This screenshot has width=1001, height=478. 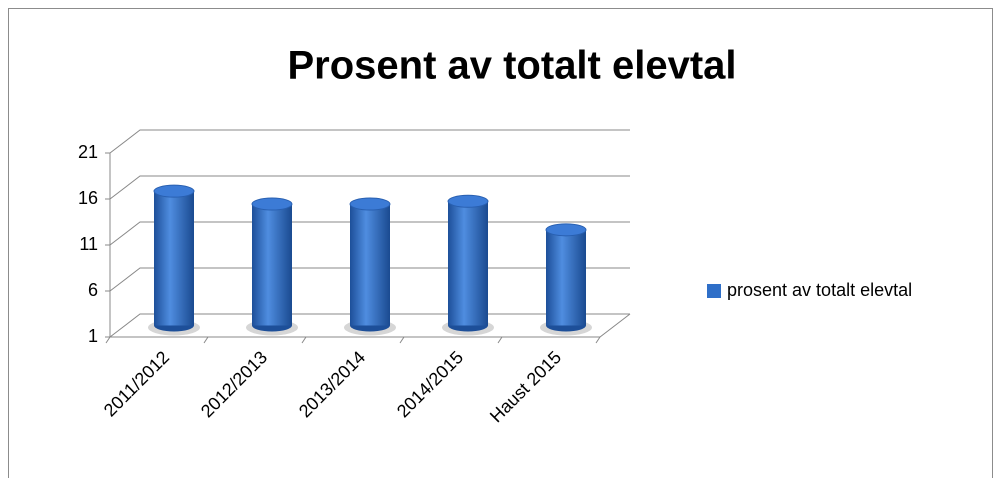 What do you see at coordinates (714, 291) in the screenshot?
I see `legend-swatch` at bounding box center [714, 291].